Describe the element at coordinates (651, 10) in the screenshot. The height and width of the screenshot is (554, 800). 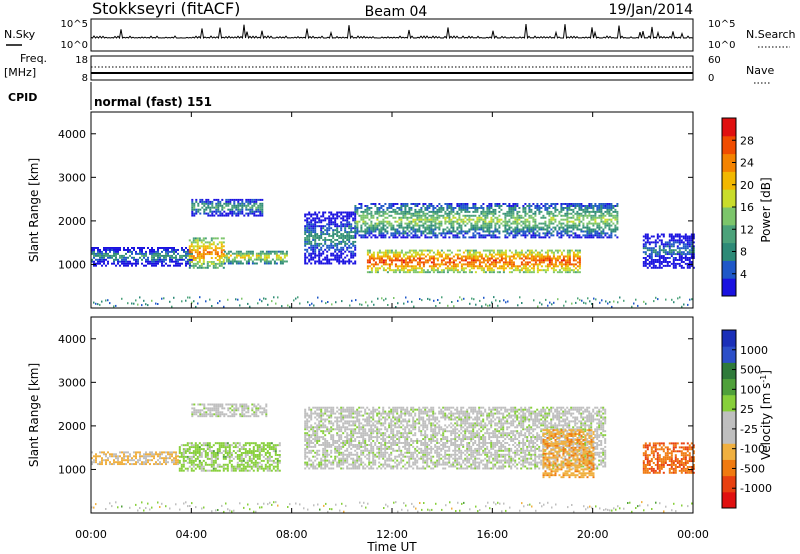
I see `date-title: 19/Jan/2014` at that location.